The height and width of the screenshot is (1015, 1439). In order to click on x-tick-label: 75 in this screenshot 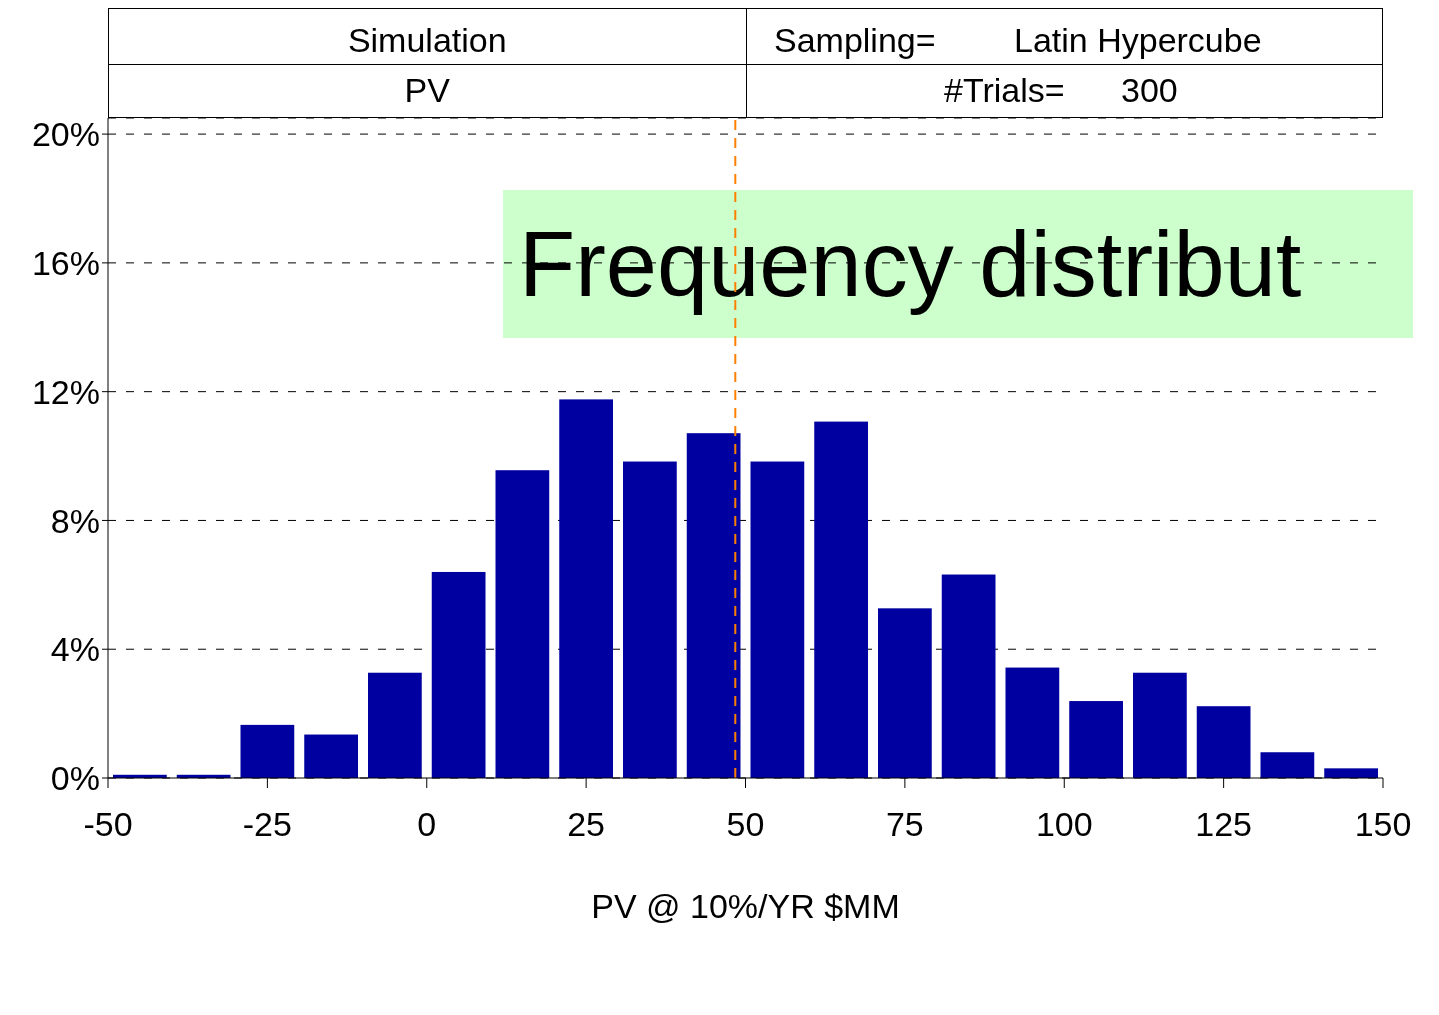, I will do `click(904, 824)`.